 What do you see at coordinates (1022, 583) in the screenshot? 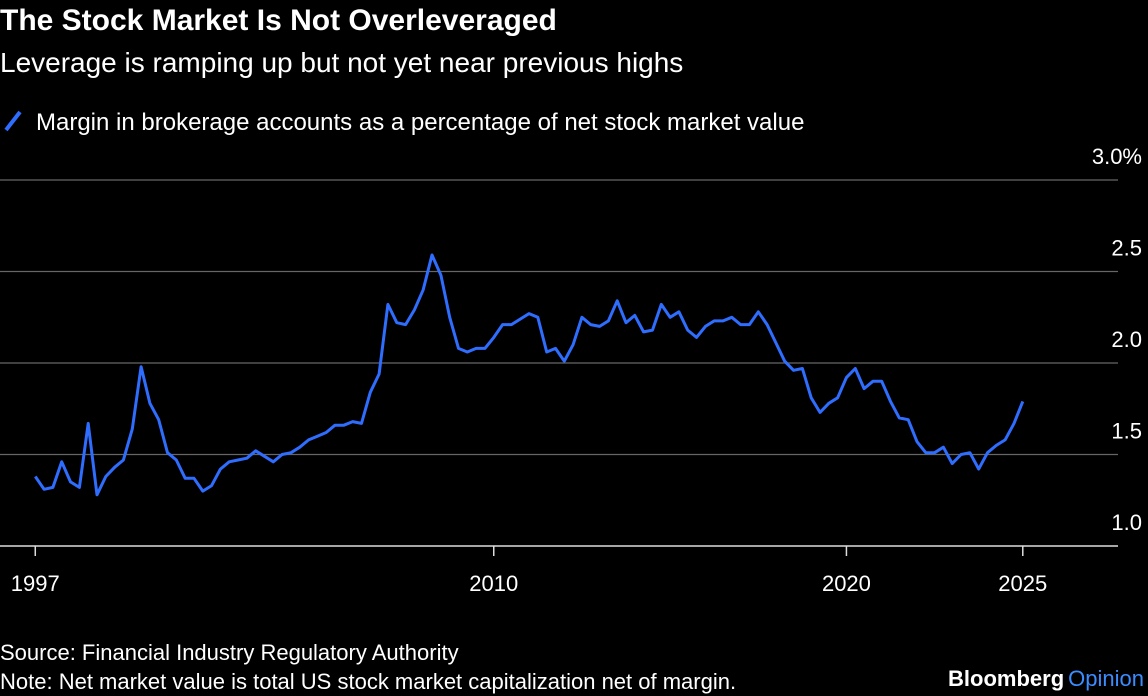
I see `x-tick-label: 2025` at bounding box center [1022, 583].